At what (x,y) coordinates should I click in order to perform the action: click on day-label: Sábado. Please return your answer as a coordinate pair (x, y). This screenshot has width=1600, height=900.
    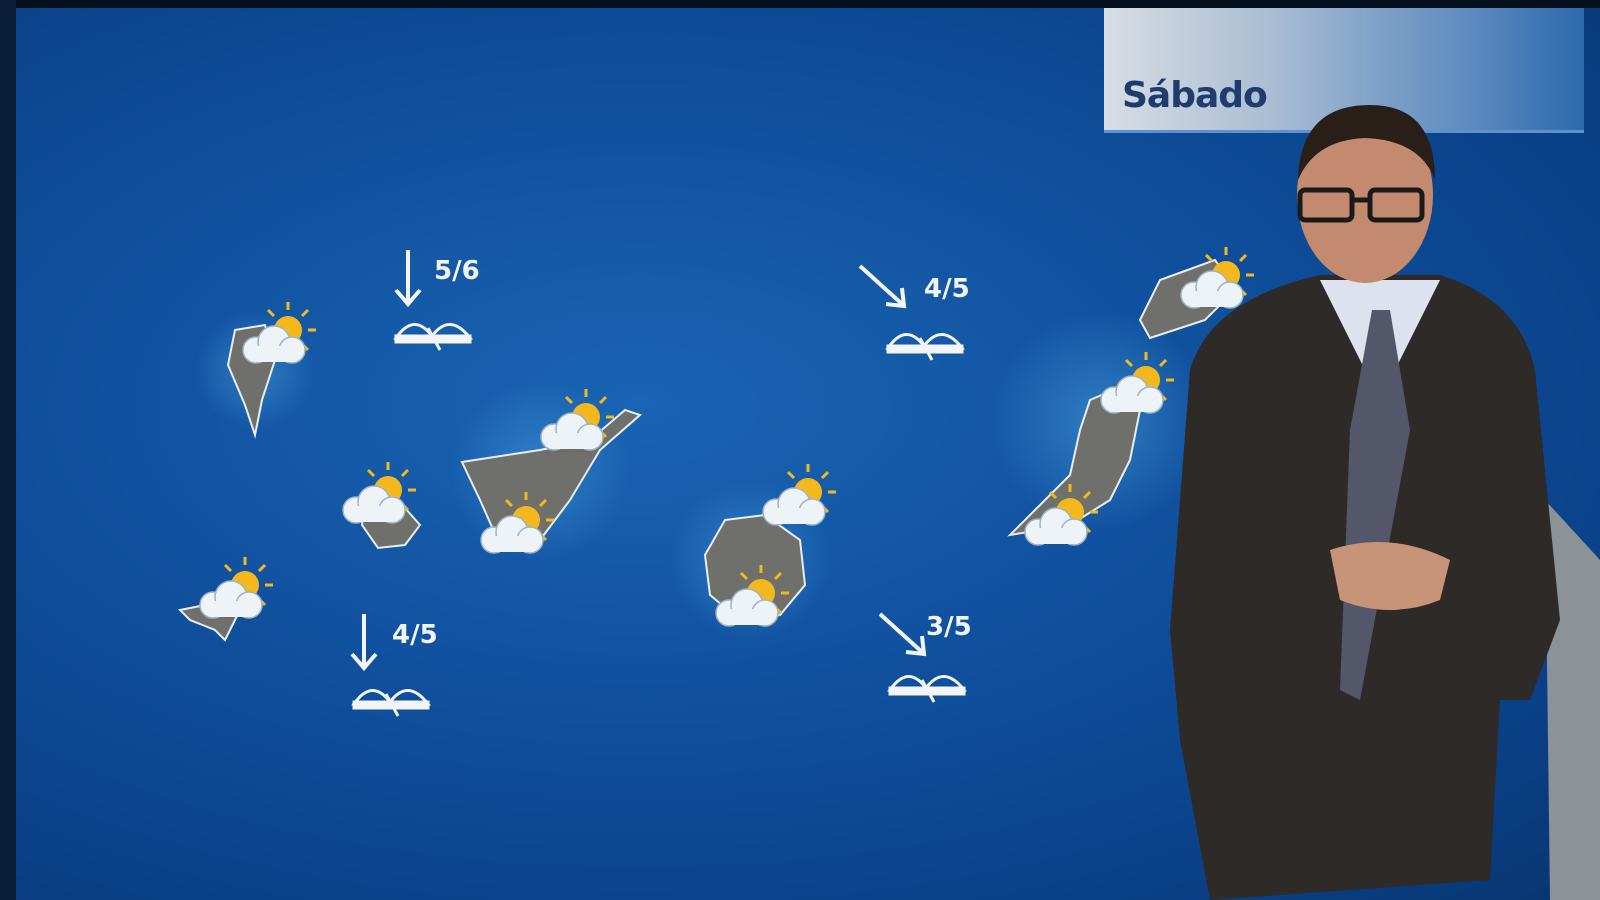
    Looking at the image, I should click on (1195, 95).